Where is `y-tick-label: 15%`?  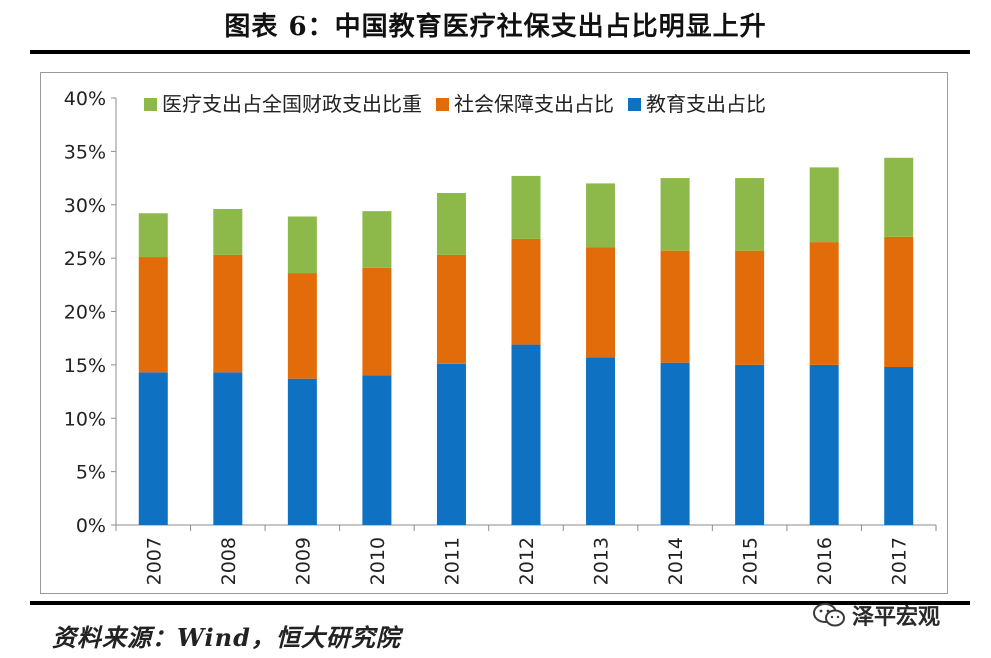
y-tick-label: 15% is located at coordinates (85, 366).